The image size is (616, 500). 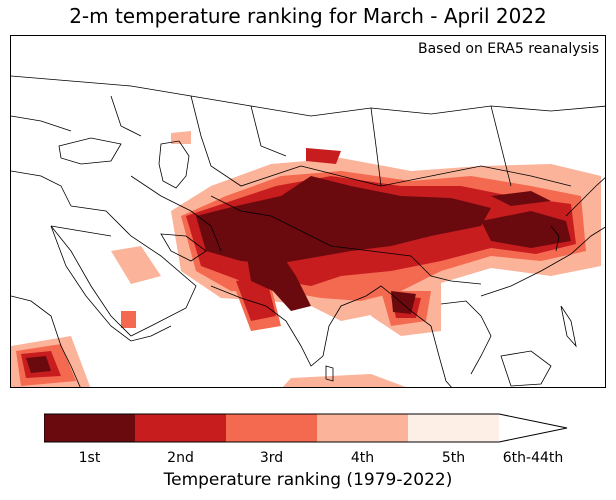 I want to click on colorbar-label: Temperature ranking (1979-2022), so click(x=308, y=480).